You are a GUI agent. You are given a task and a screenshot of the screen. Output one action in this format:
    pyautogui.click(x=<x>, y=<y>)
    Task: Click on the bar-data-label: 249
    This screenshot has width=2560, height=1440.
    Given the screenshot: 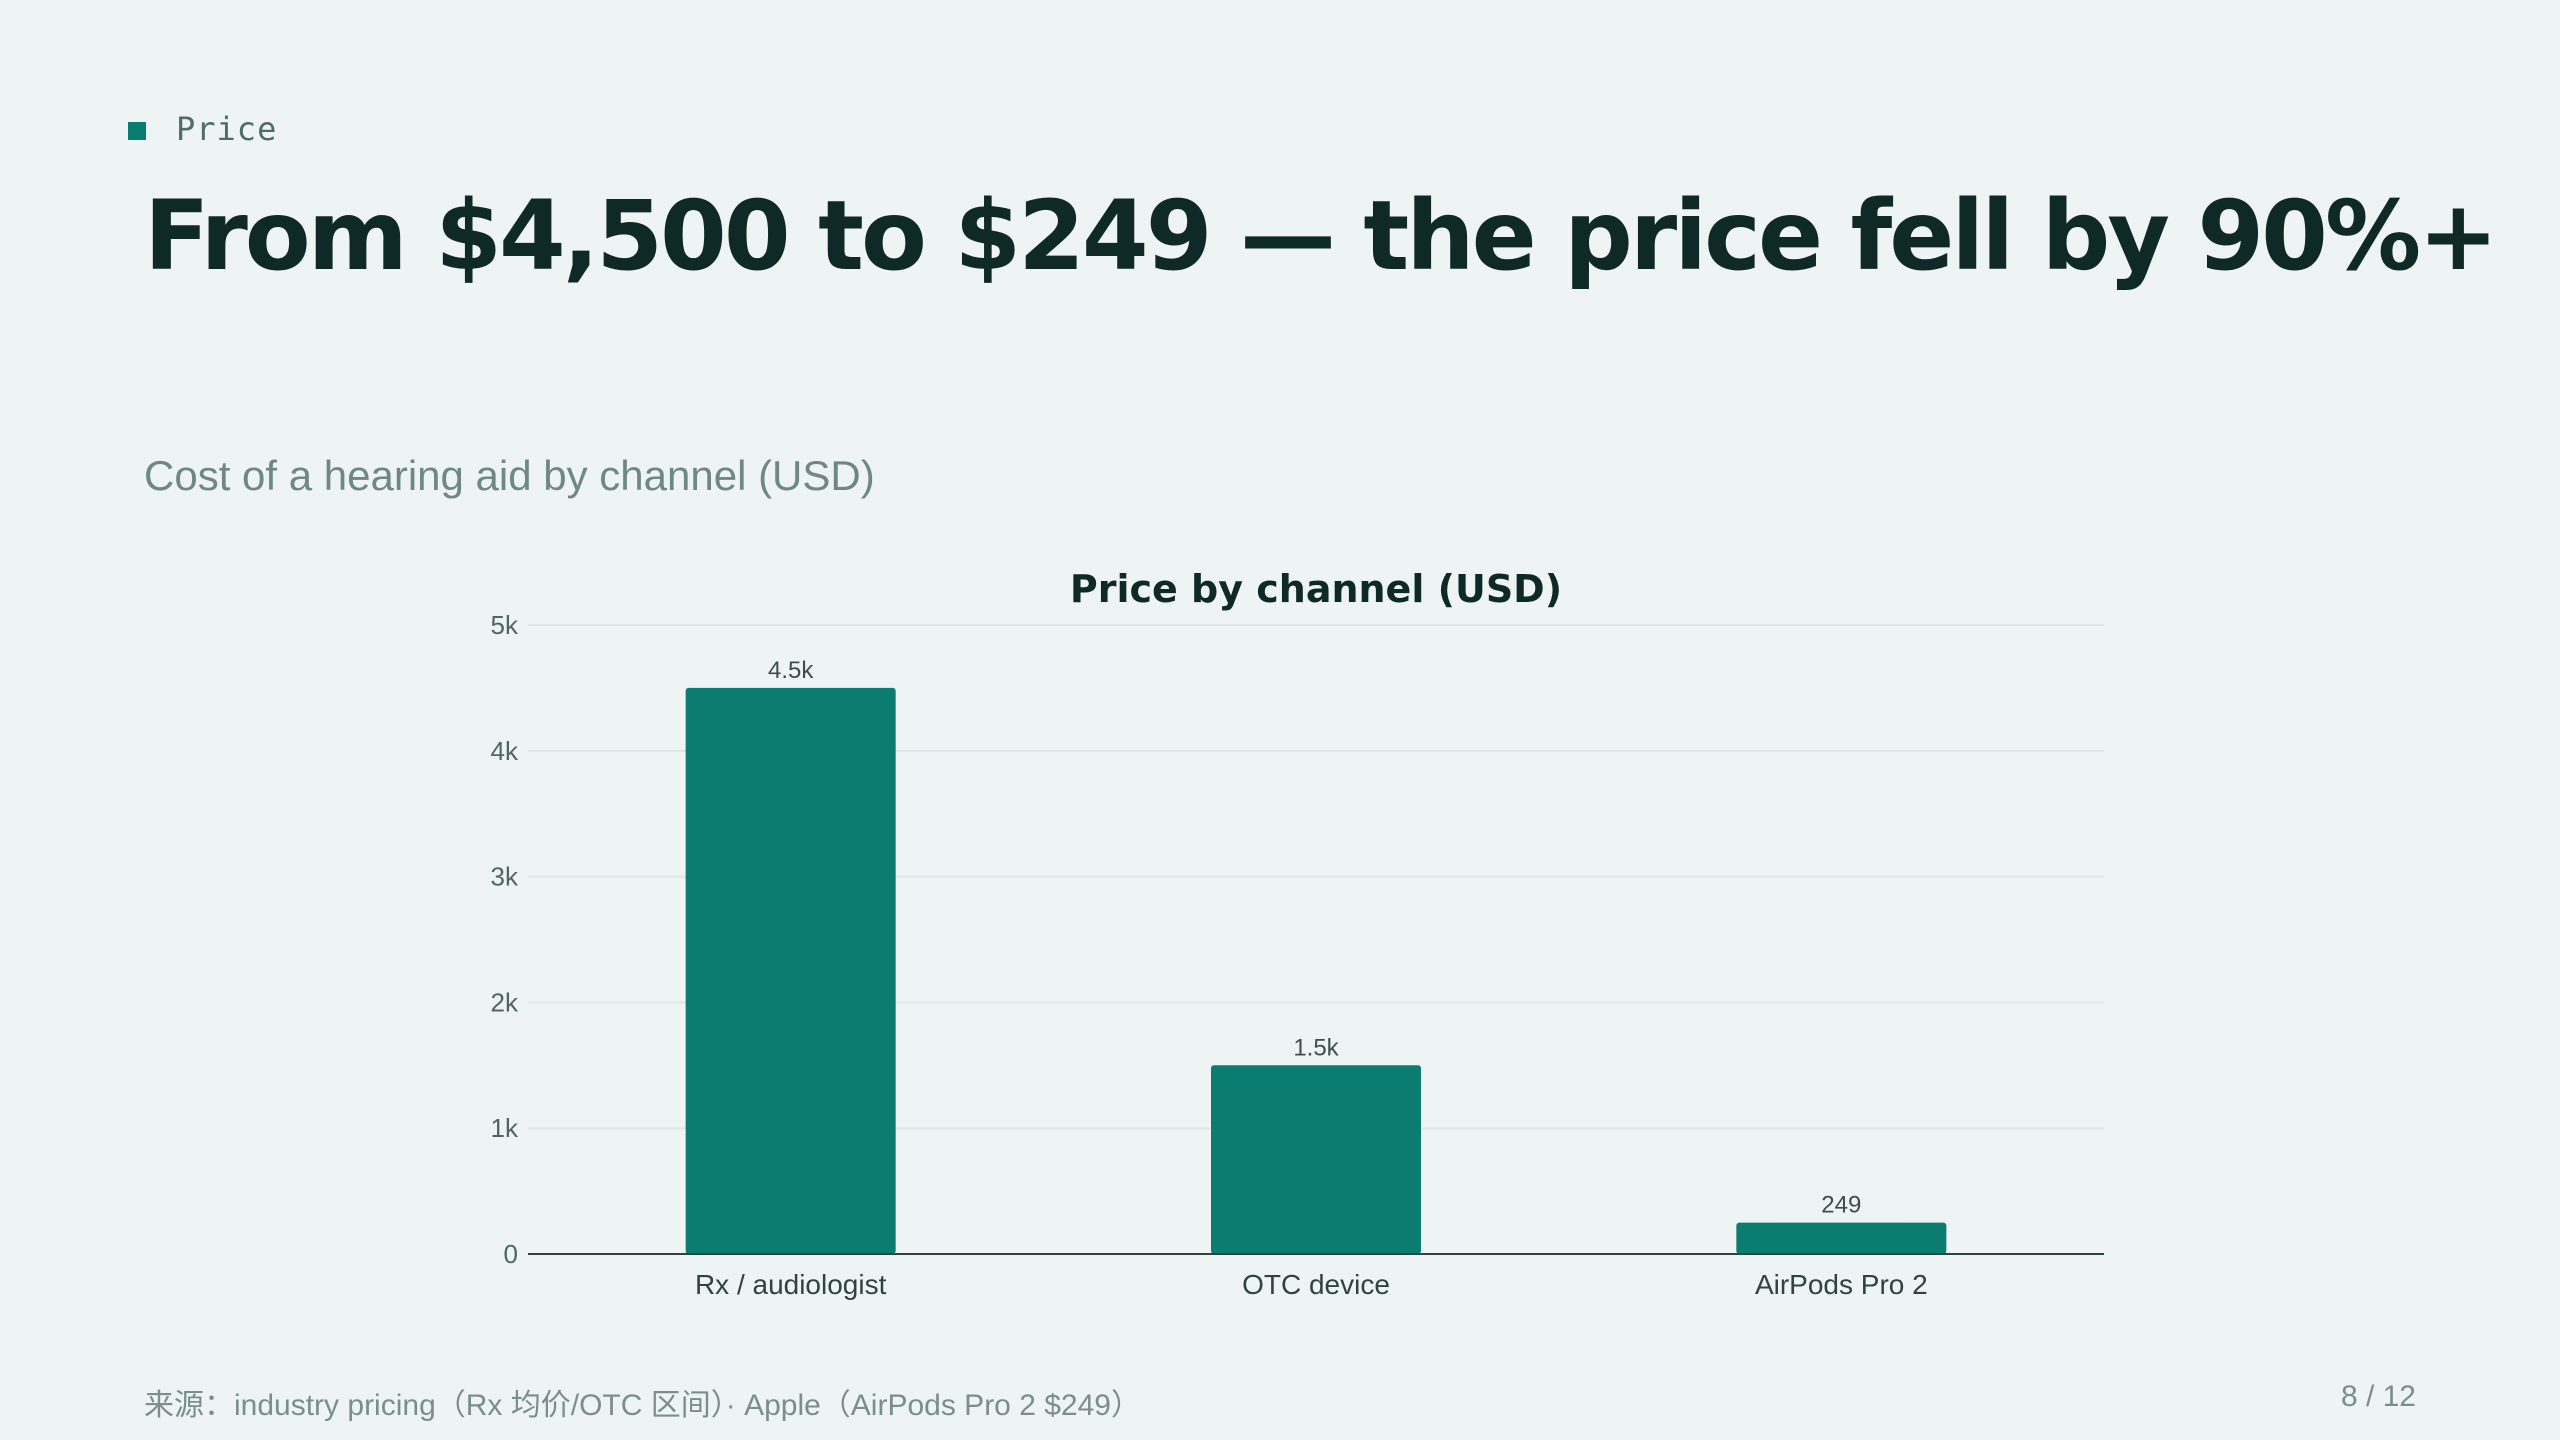 What is the action you would take?
    pyautogui.click(x=1841, y=1205)
    